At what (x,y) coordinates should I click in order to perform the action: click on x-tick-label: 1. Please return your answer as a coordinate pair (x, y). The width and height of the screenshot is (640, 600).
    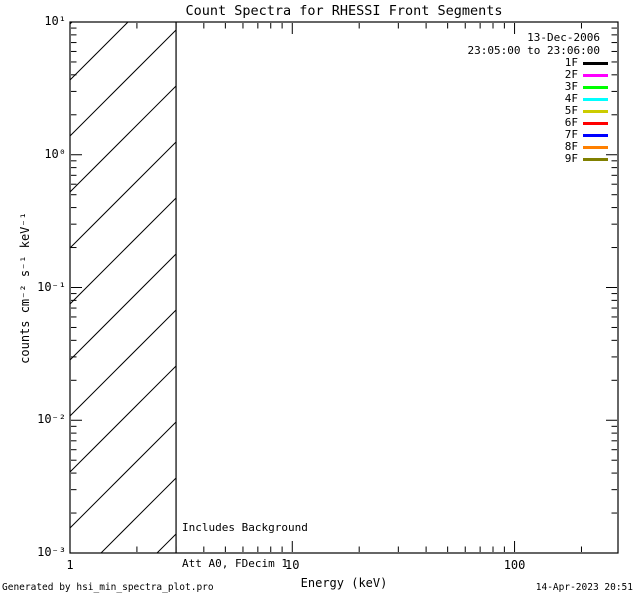
    Looking at the image, I should click on (70, 565).